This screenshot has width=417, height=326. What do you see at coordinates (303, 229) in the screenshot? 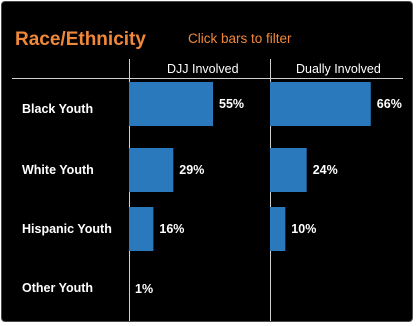
I see `value-label-dually-involved-hispanic-youth: 10%` at bounding box center [303, 229].